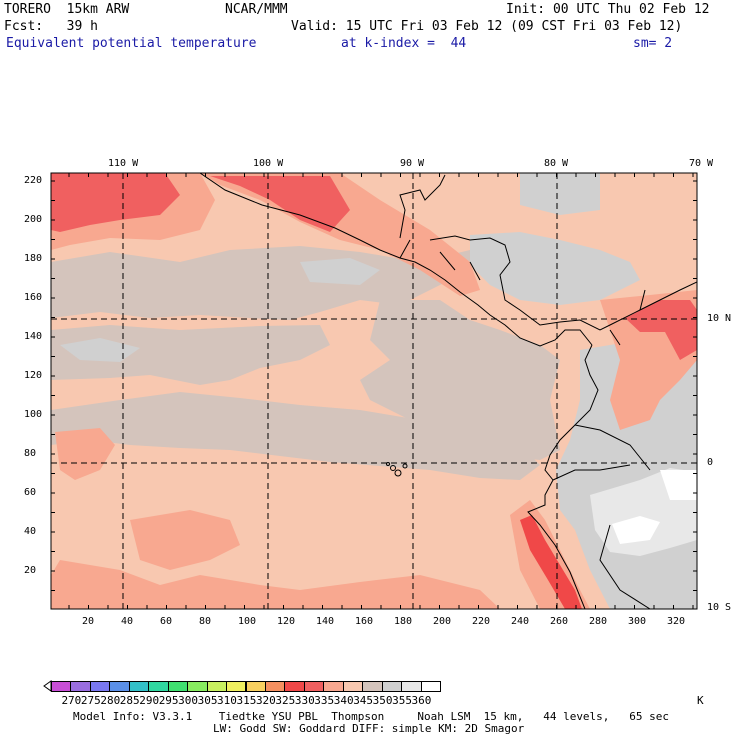  I want to click on grey-land-central-america, so click(555, 268).